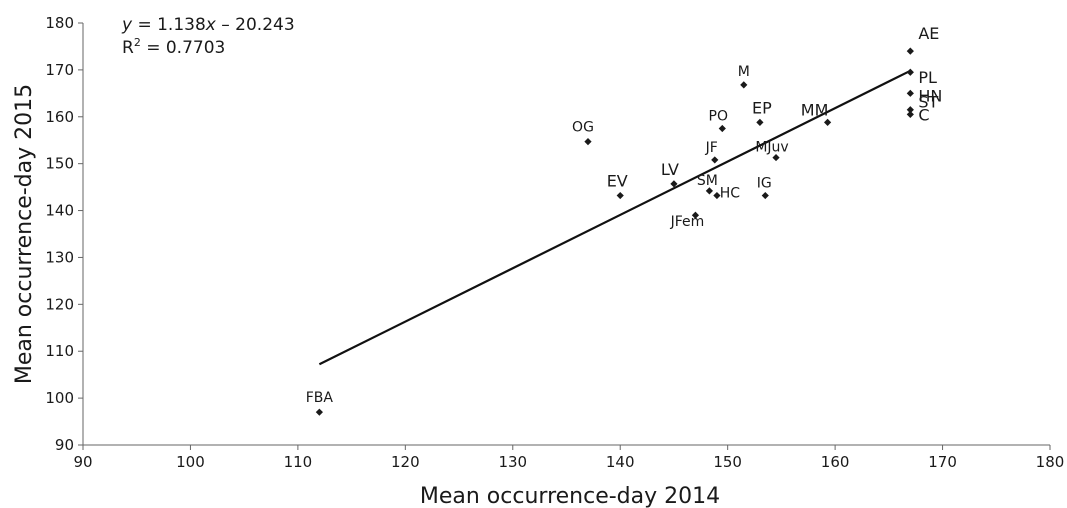 The image size is (1067, 508). I want to click on data-point-st, so click(910, 110).